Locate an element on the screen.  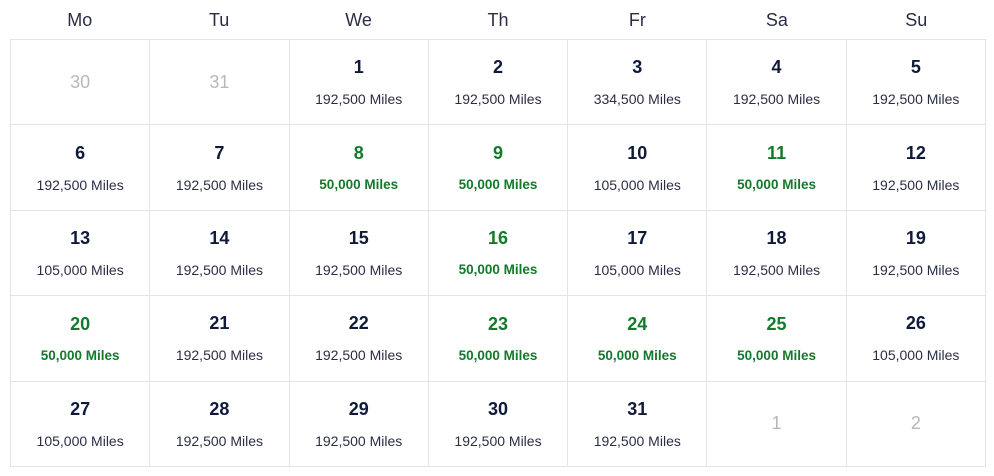
day-number: 3 is located at coordinates (637, 67).